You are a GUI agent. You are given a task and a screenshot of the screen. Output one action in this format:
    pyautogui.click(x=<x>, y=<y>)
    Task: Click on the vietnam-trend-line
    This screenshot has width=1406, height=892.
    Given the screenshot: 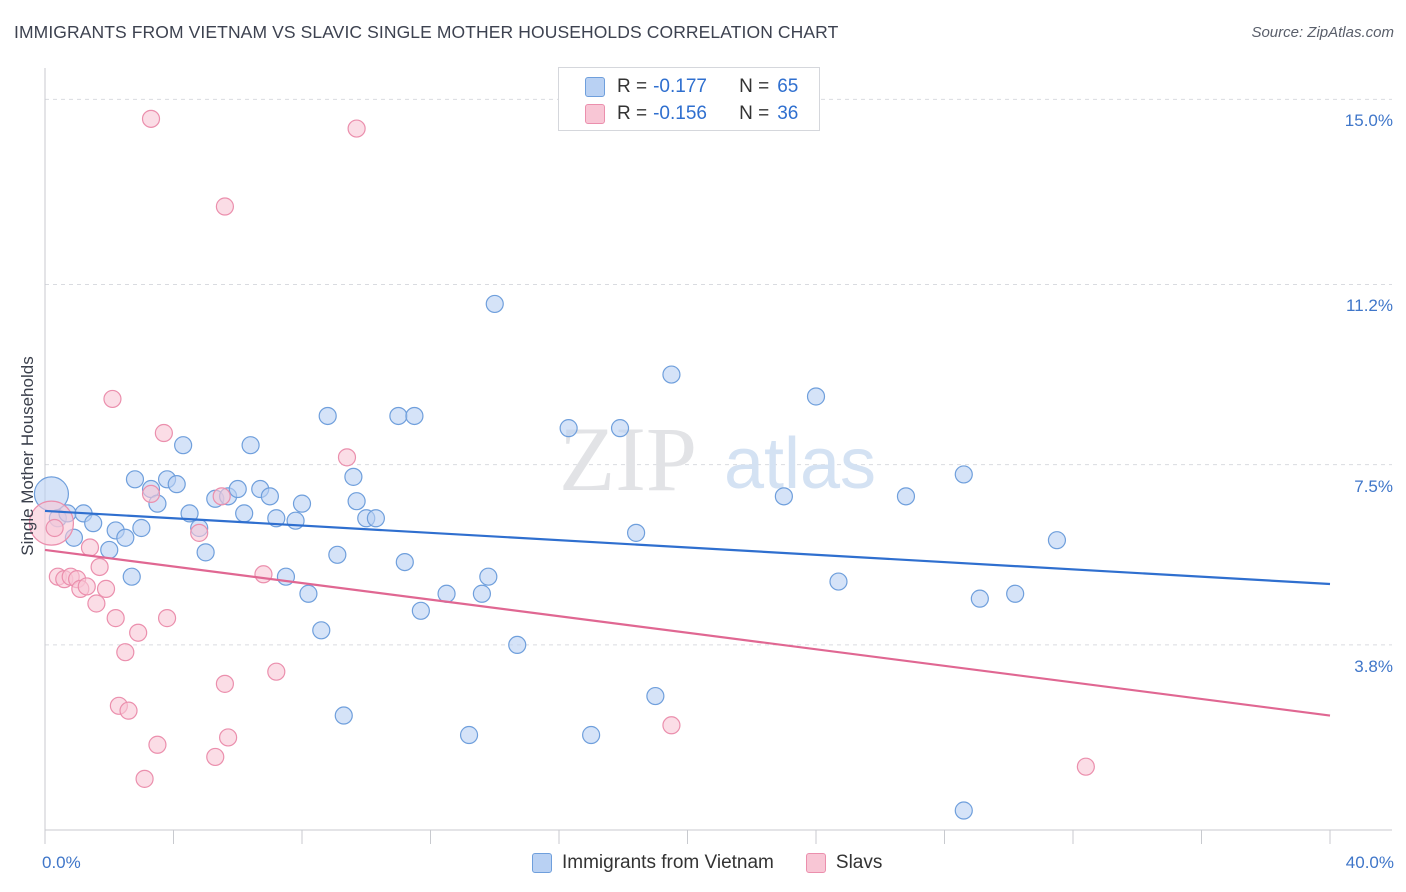 What is the action you would take?
    pyautogui.click(x=687, y=547)
    